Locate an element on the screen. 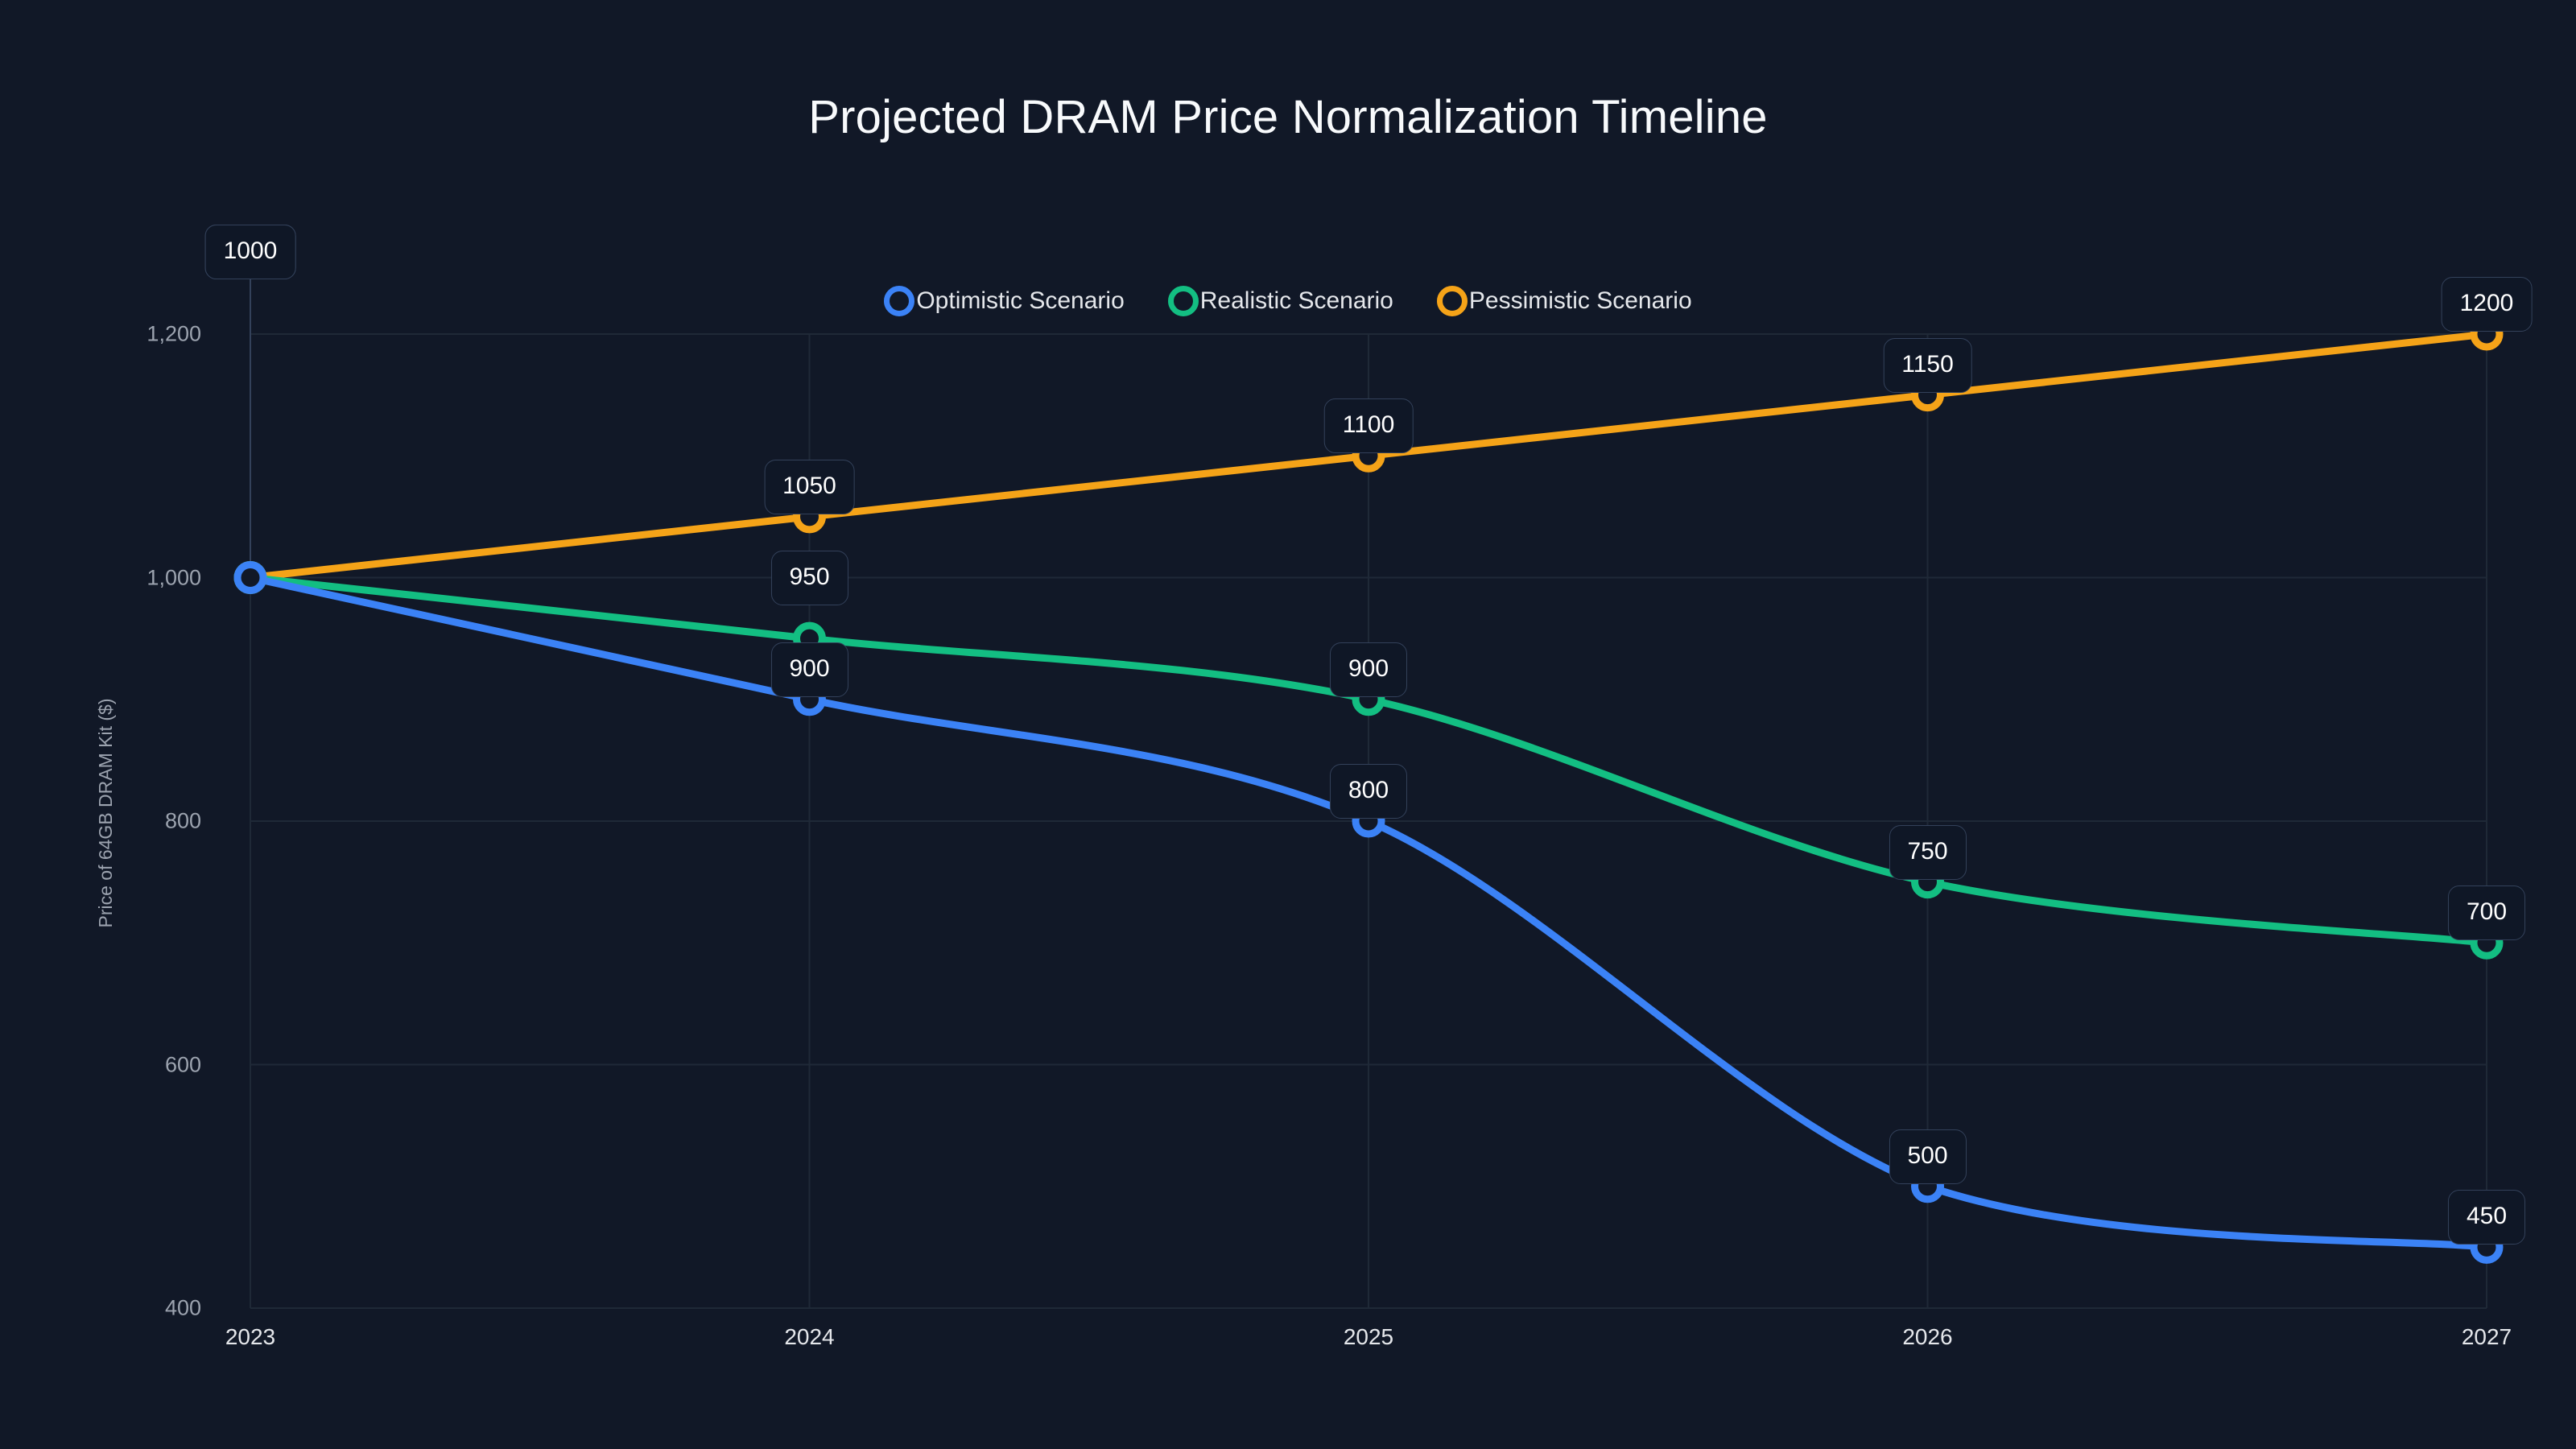 The height and width of the screenshot is (1449, 2576). y-axis-tick-label: 1,200 is located at coordinates (174, 333).